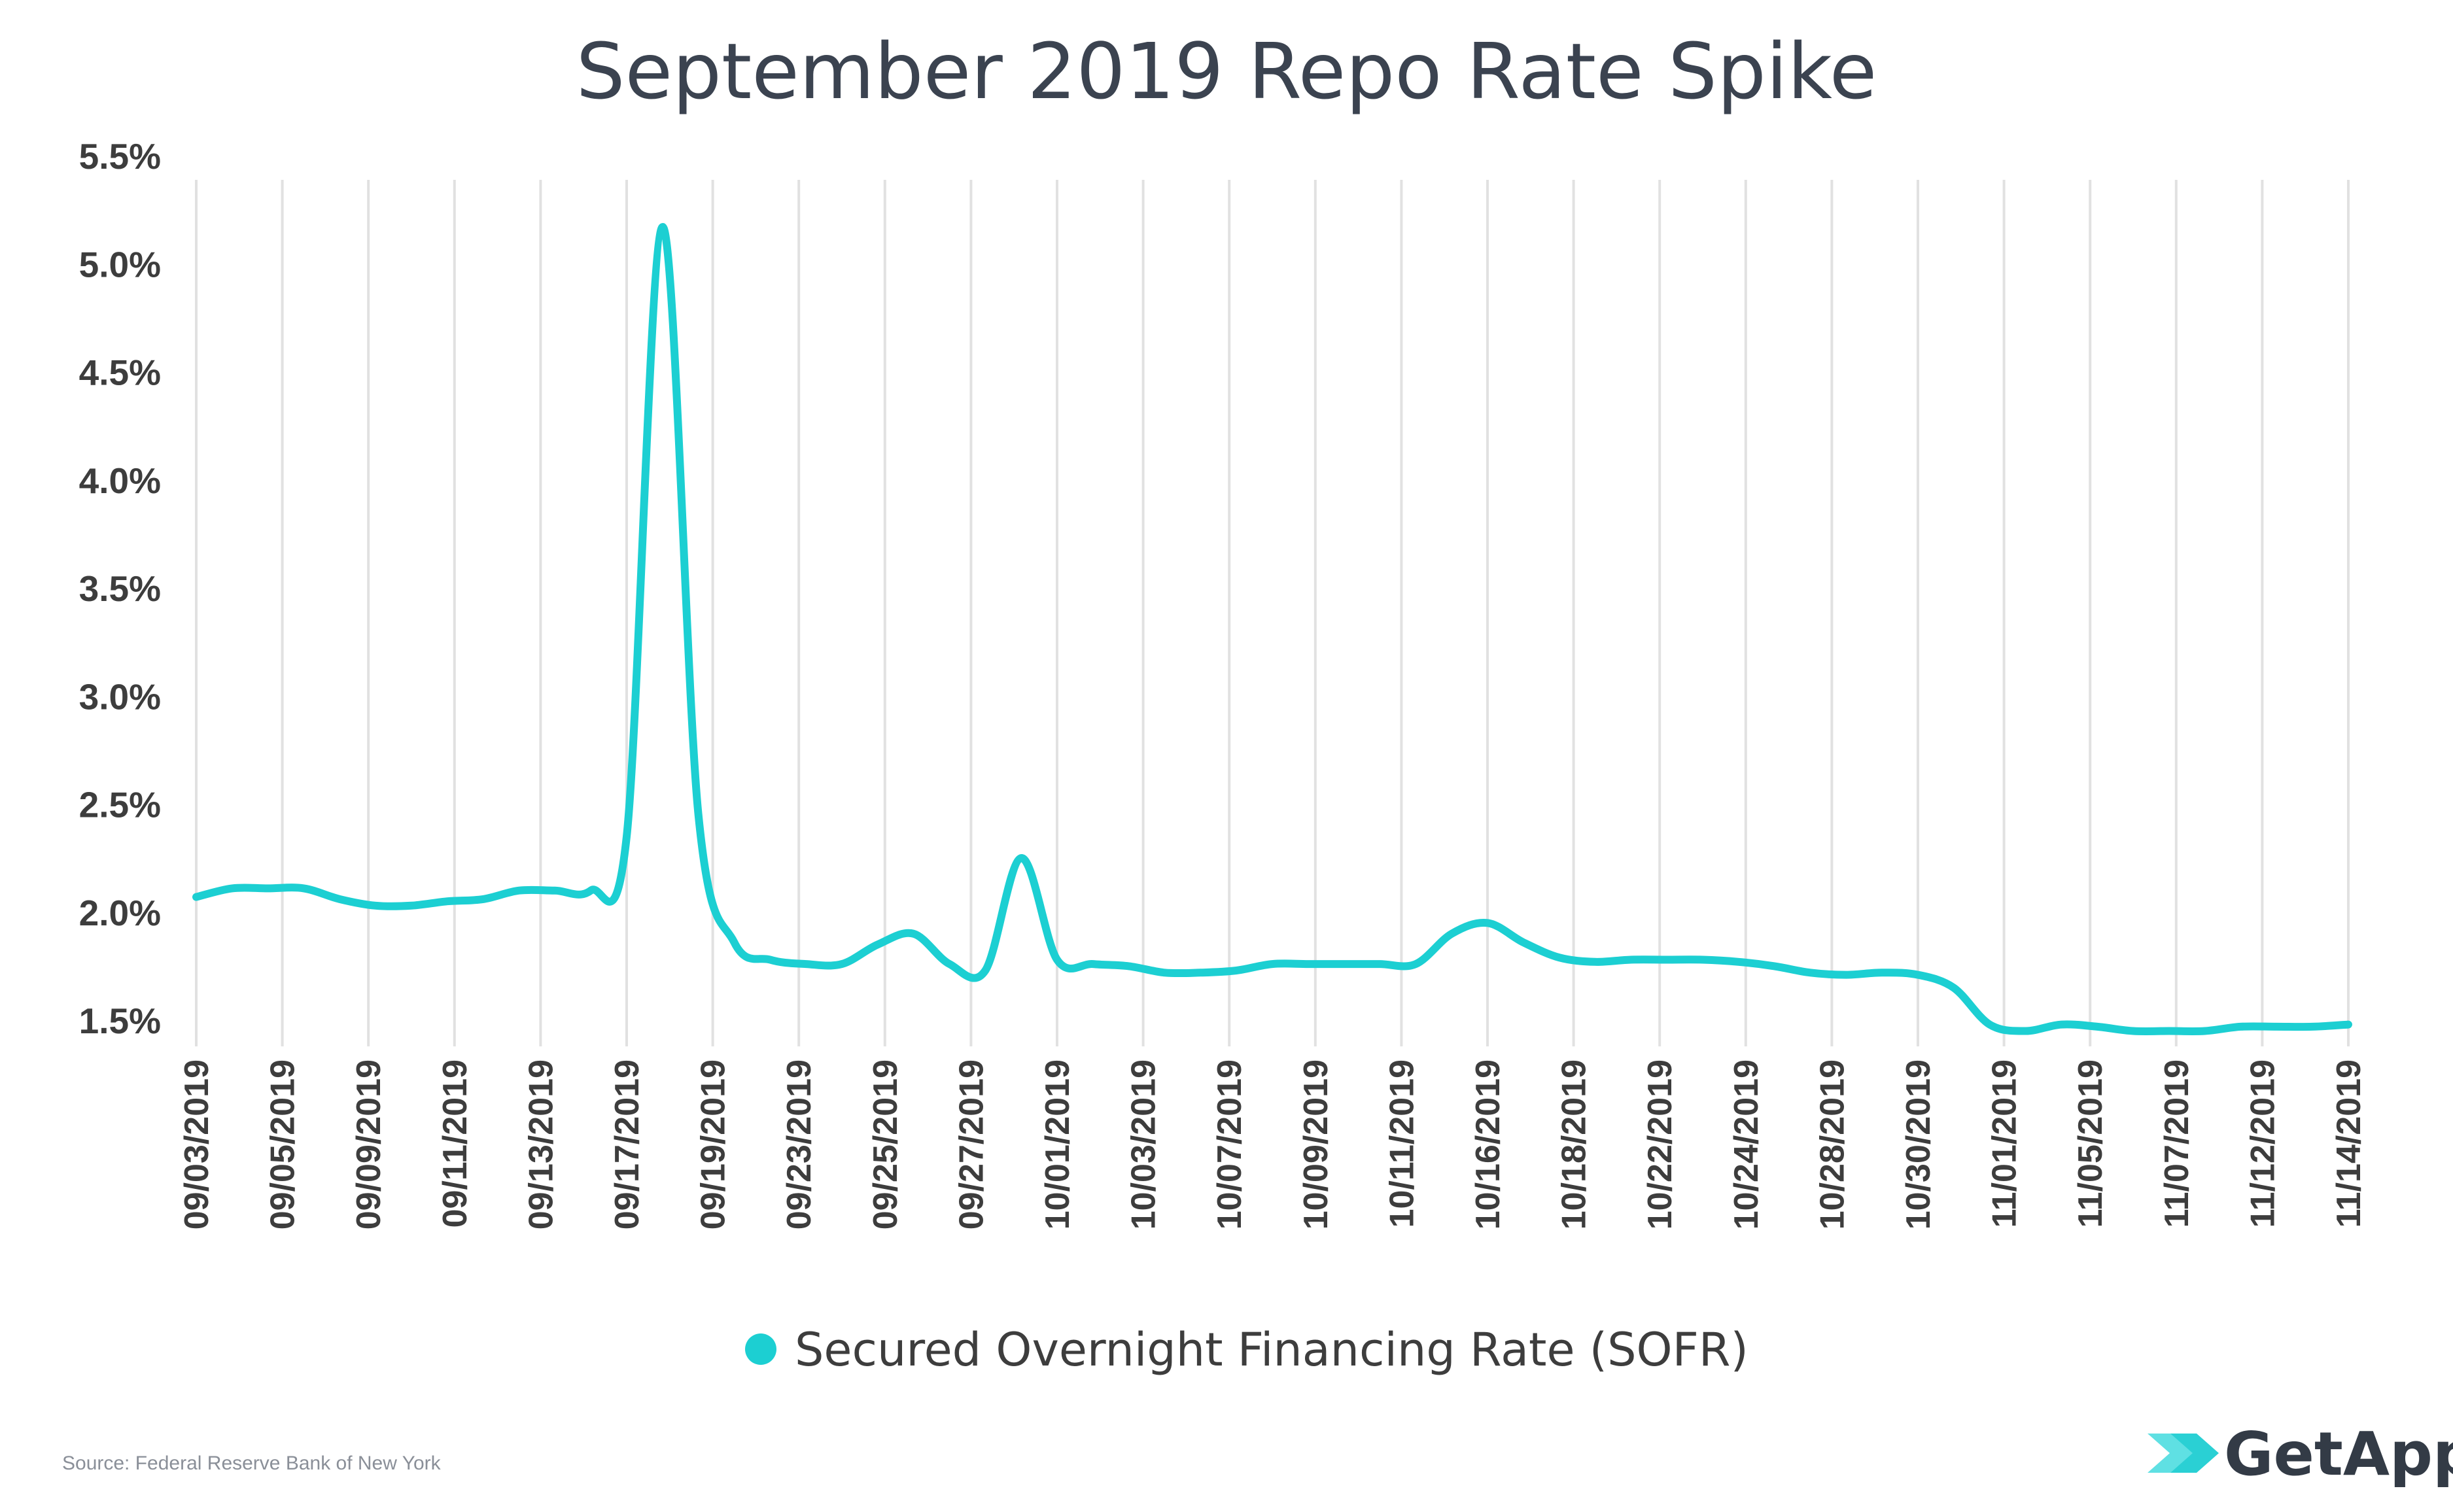  What do you see at coordinates (761, 1349) in the screenshot?
I see `legend-marker` at bounding box center [761, 1349].